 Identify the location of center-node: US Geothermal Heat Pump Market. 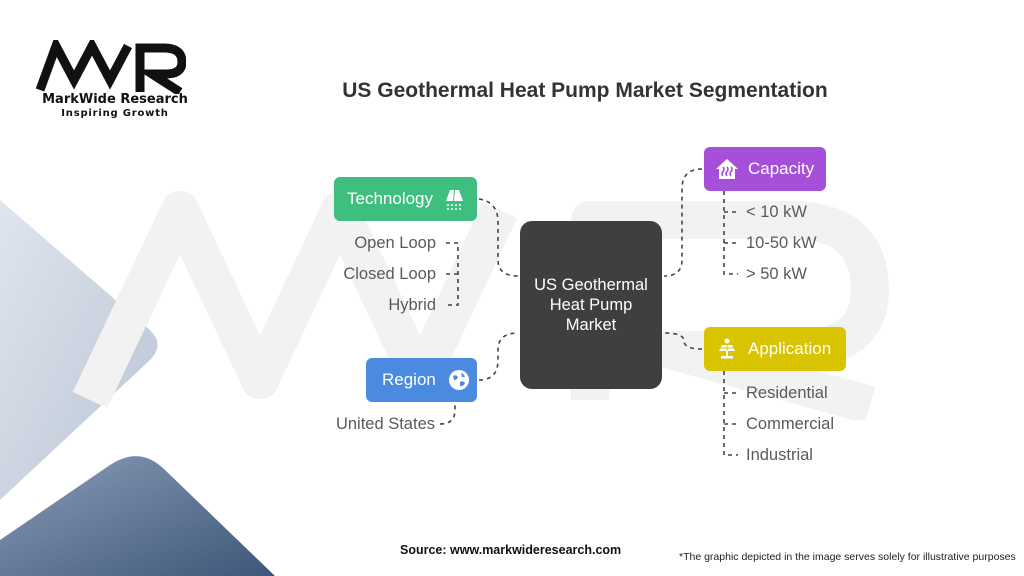
(591, 305).